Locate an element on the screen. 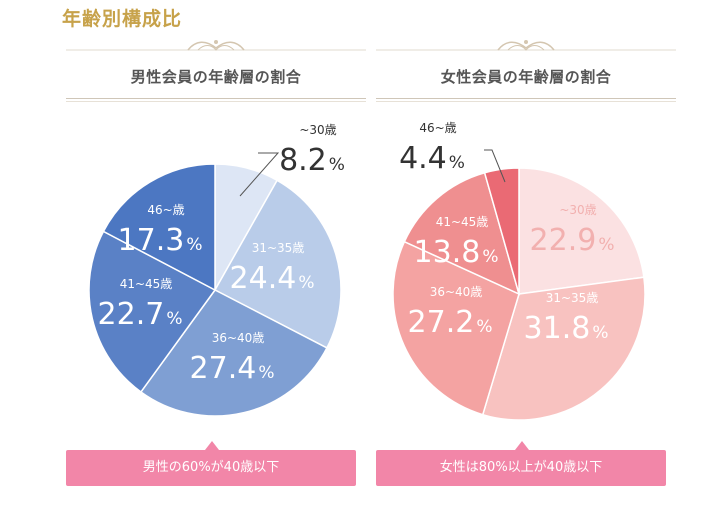 The image size is (720, 515). male-summary-note: 男性の60%が40歳以下 is located at coordinates (211, 463).